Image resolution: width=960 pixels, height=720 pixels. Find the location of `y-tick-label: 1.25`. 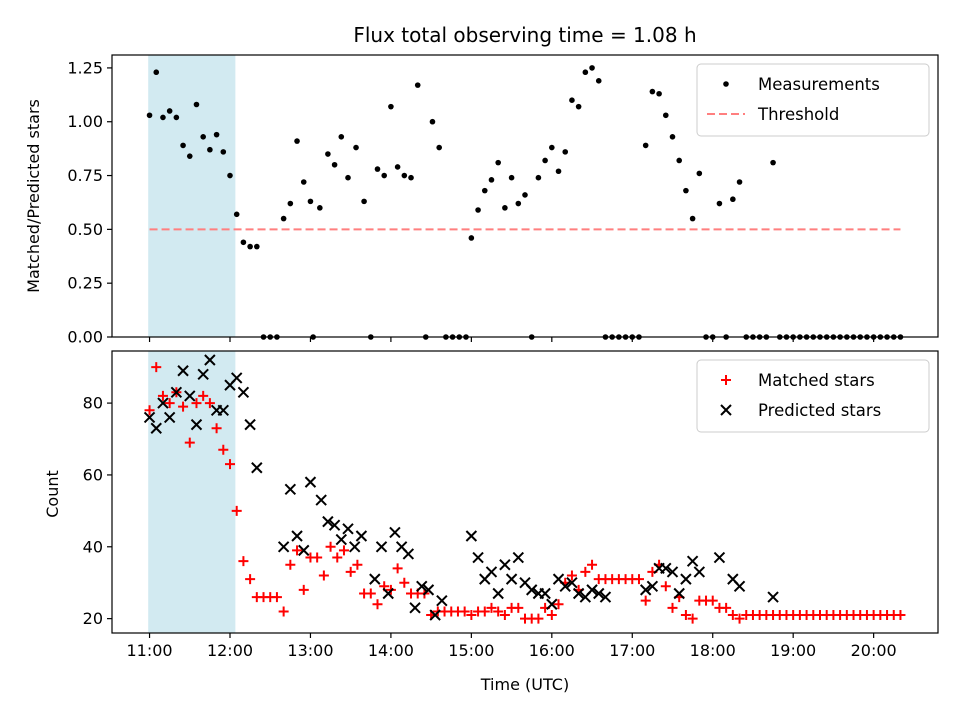

y-tick-label: 1.25 is located at coordinates (85, 67).